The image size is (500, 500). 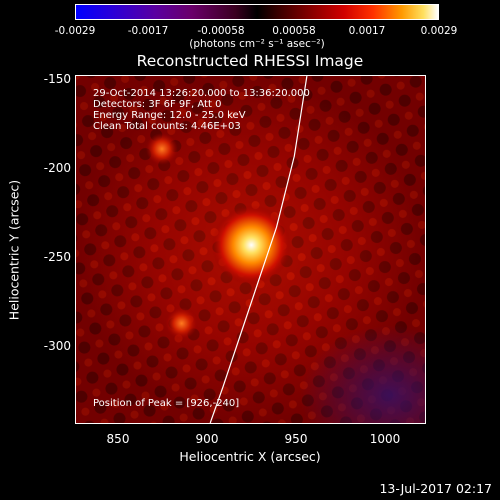 I want to click on x-tick-label: 900, so click(x=207, y=439).